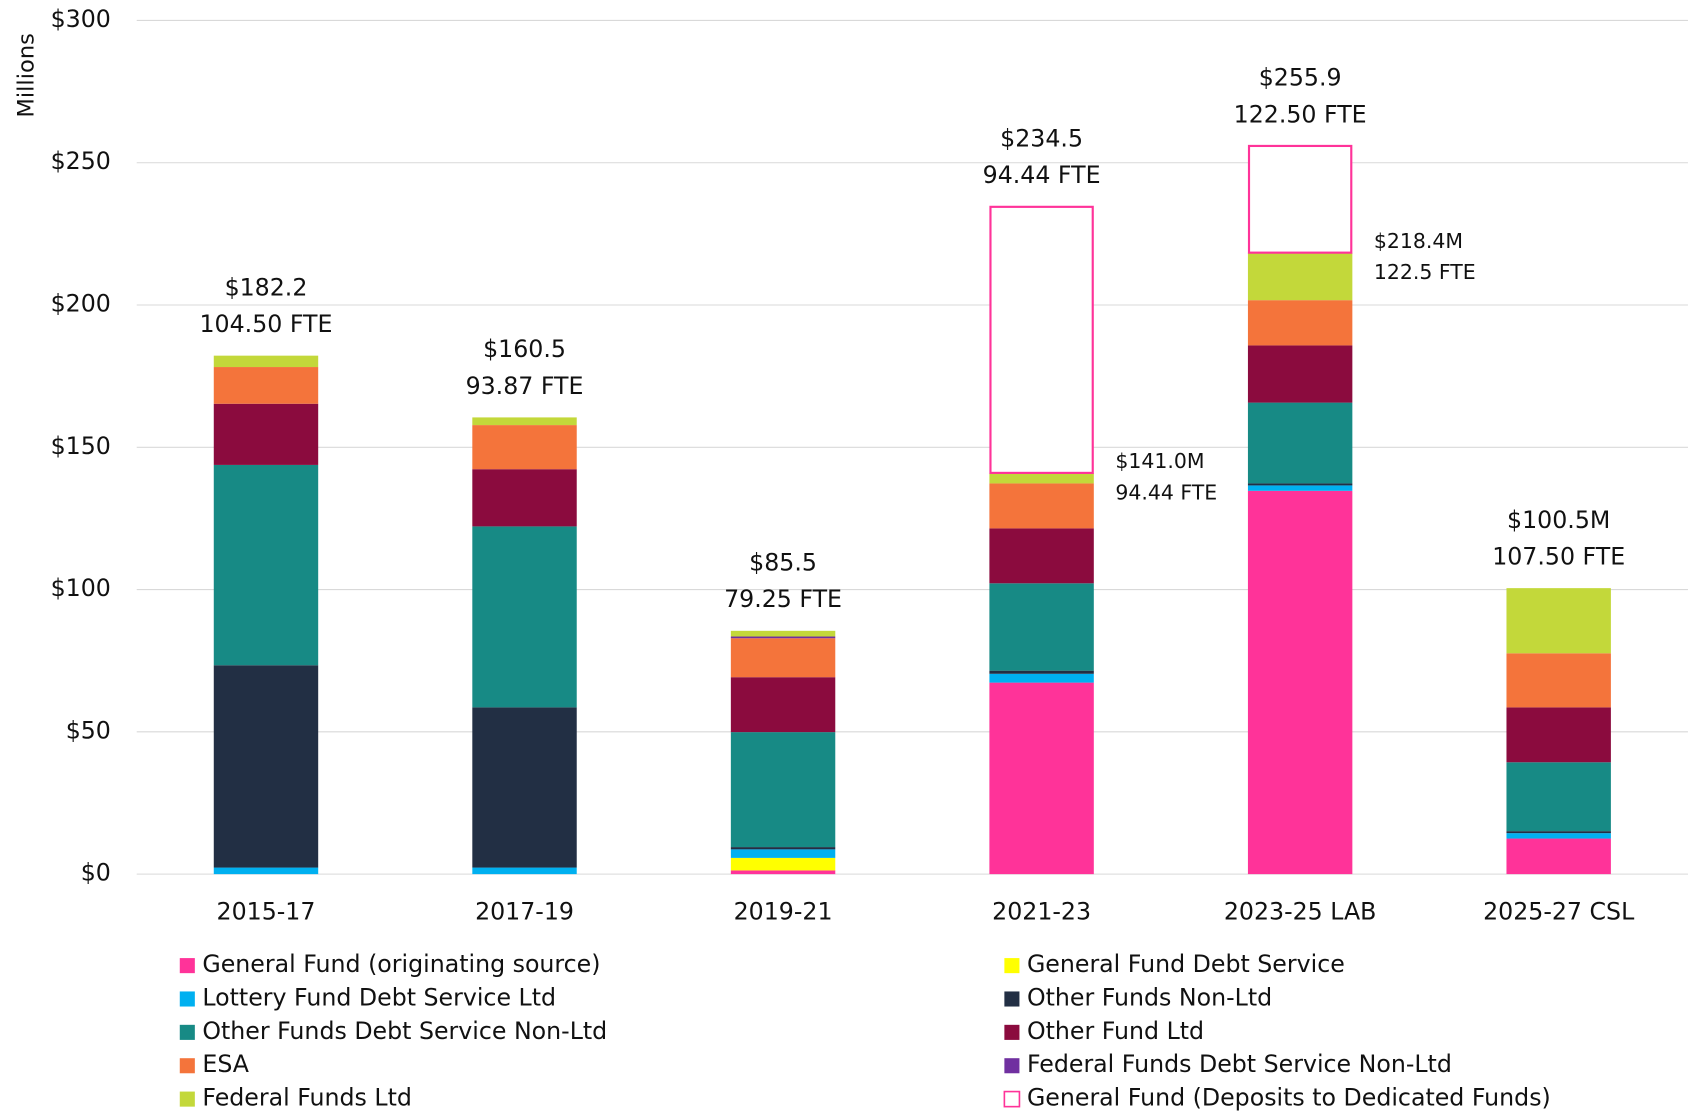 This screenshot has width=1688, height=1113. I want to click on total-label: $100.5M, so click(1558, 520).